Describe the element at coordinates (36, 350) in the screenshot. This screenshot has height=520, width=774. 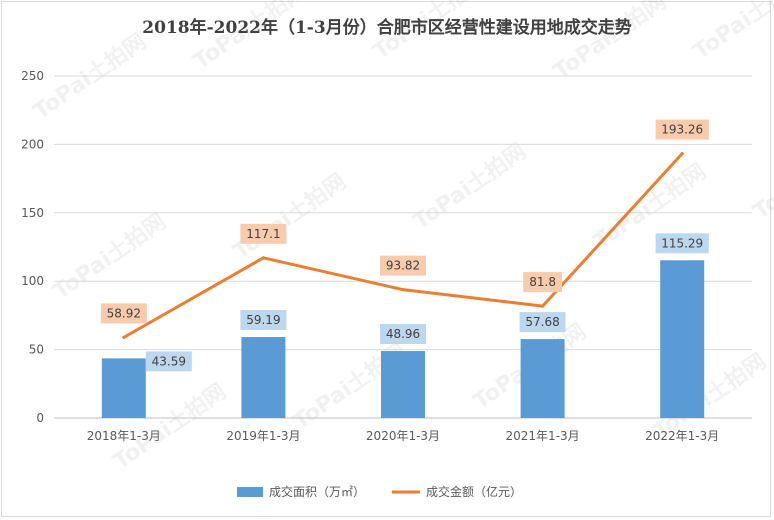
I see `y-tick-label: 50` at that location.